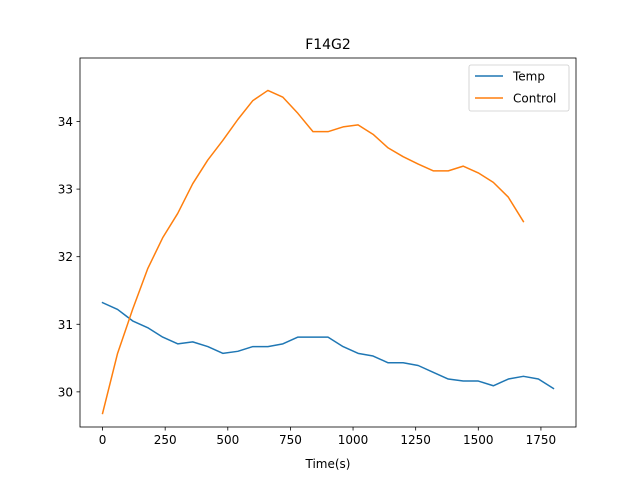 The image size is (640, 480). I want to click on x-axis-label: Time(s), so click(328, 464).